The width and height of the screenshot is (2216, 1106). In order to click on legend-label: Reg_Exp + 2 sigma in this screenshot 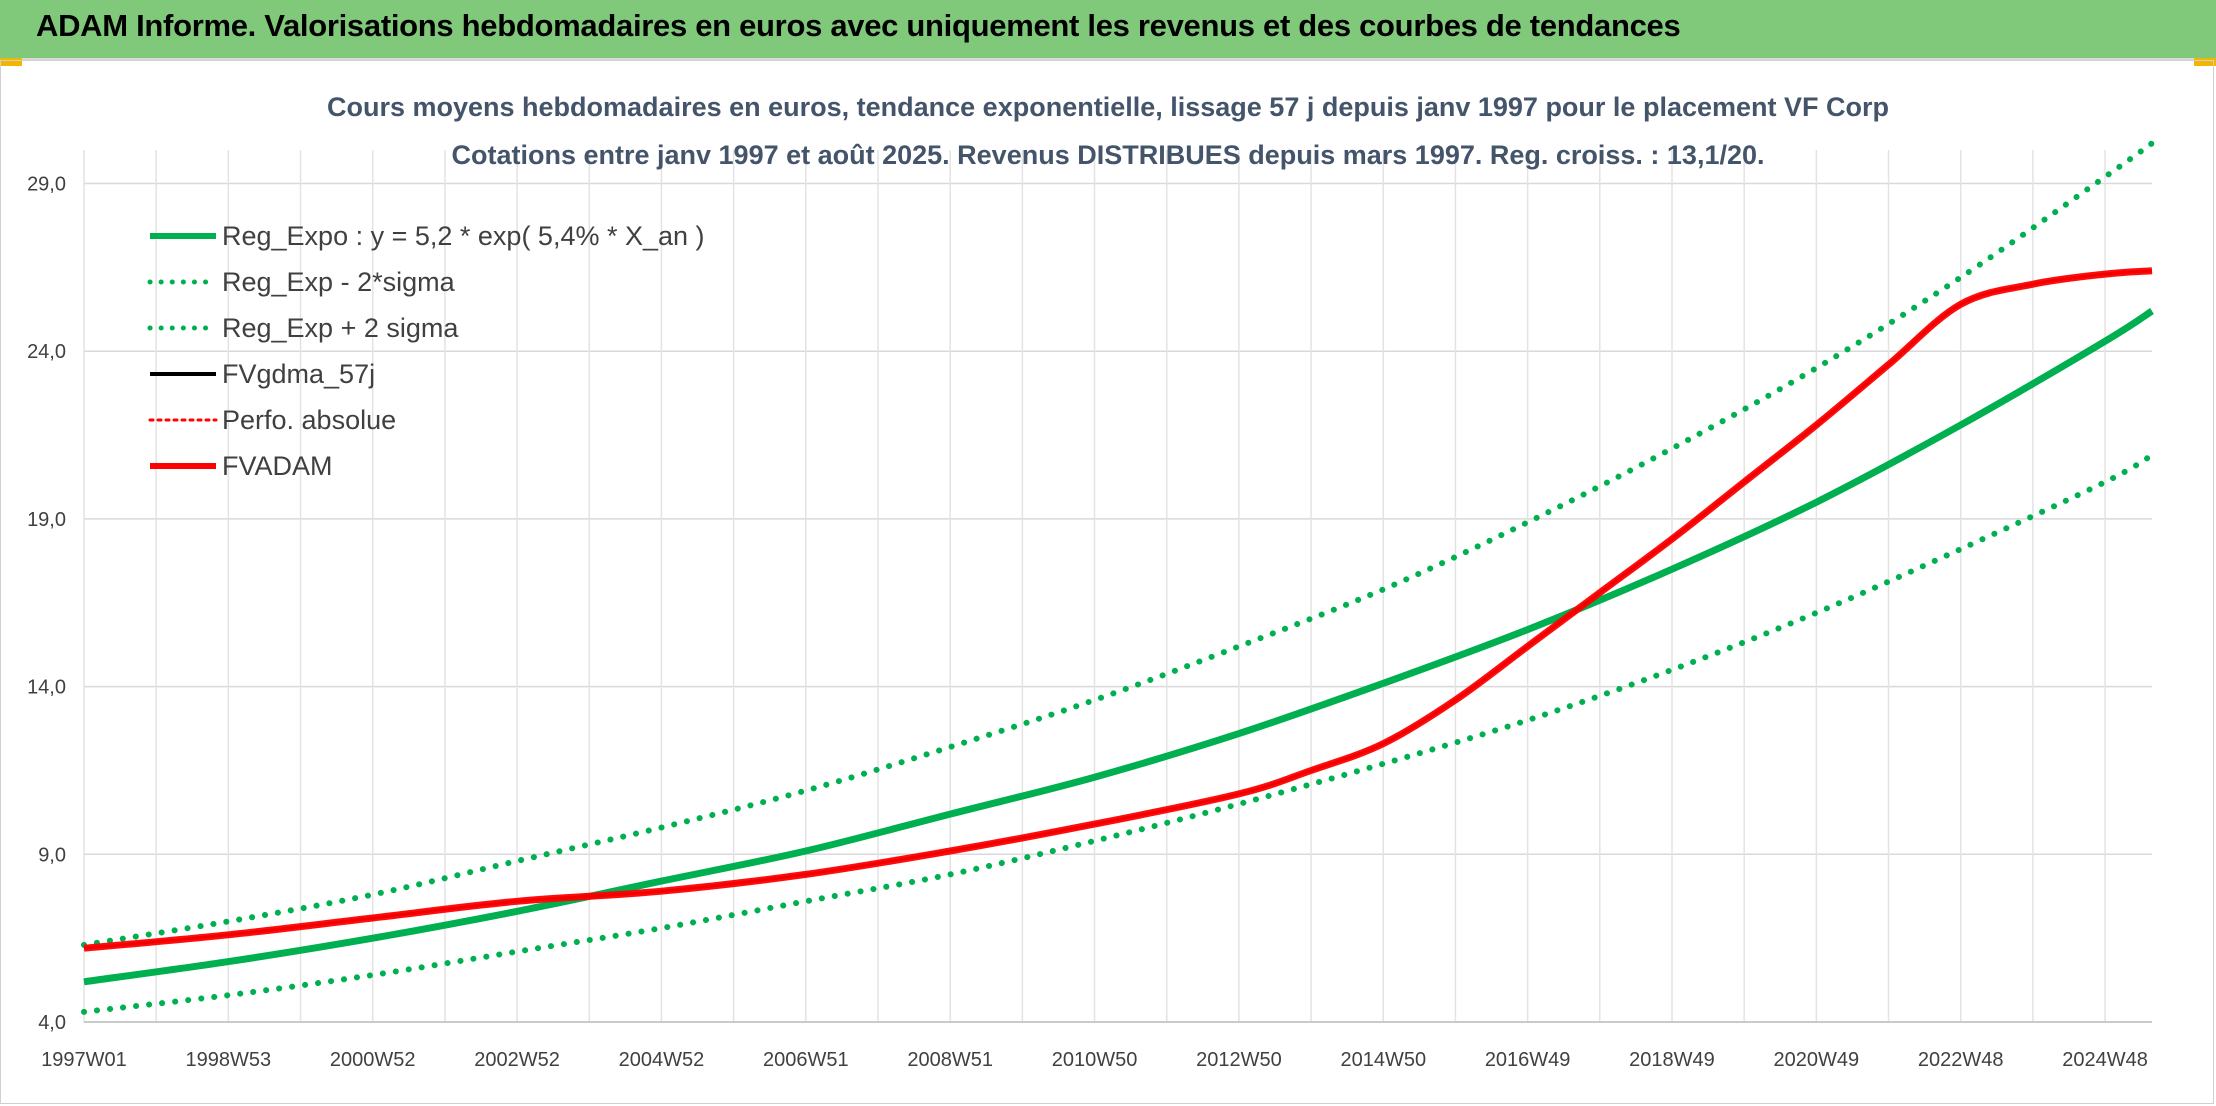, I will do `click(340, 328)`.